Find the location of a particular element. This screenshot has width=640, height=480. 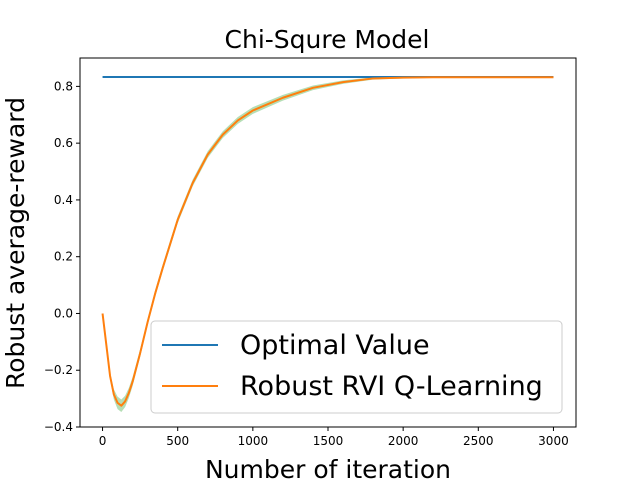

x-tick-label: 2000 is located at coordinates (403, 441).